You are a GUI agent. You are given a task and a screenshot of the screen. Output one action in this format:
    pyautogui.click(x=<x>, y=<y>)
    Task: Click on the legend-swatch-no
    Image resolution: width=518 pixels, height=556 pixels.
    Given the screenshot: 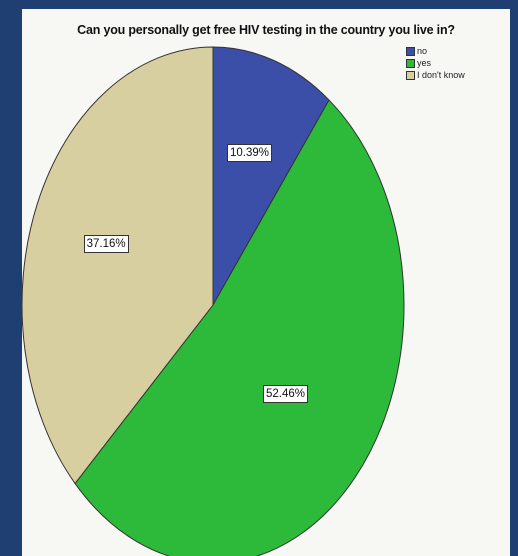 What is the action you would take?
    pyautogui.click(x=410, y=51)
    